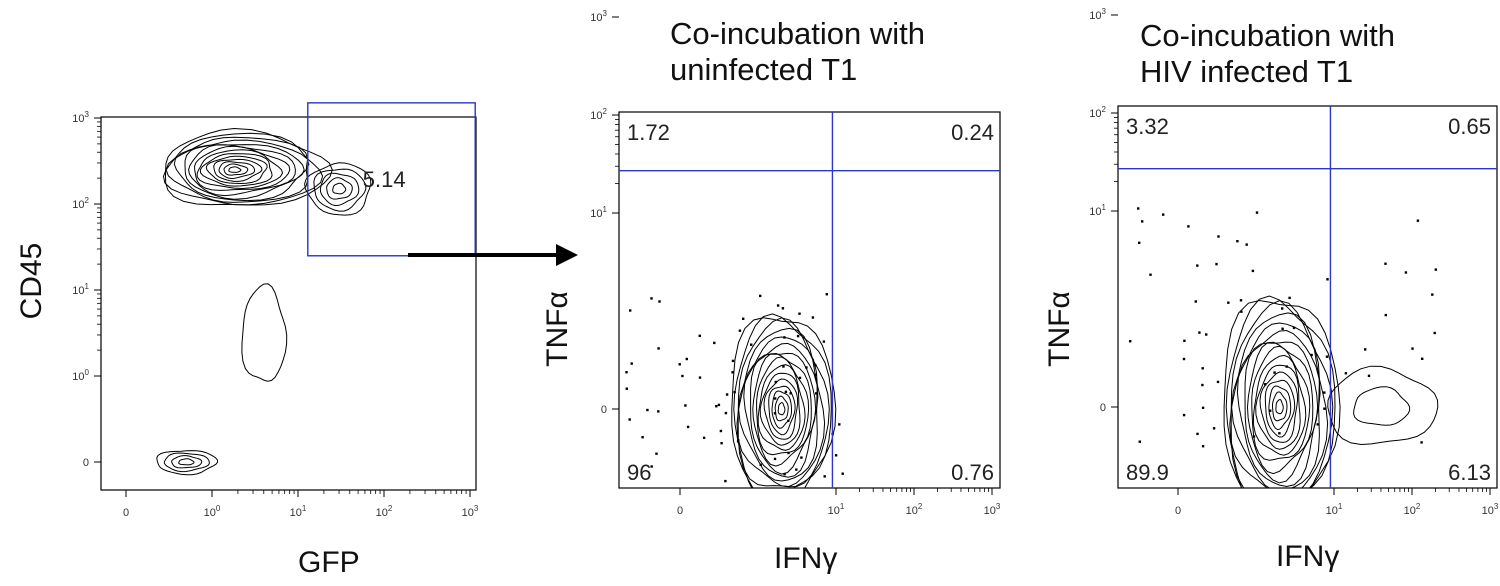 The height and width of the screenshot is (586, 1500). What do you see at coordinates (493, 255) in the screenshot?
I see `gate-arrow` at bounding box center [493, 255].